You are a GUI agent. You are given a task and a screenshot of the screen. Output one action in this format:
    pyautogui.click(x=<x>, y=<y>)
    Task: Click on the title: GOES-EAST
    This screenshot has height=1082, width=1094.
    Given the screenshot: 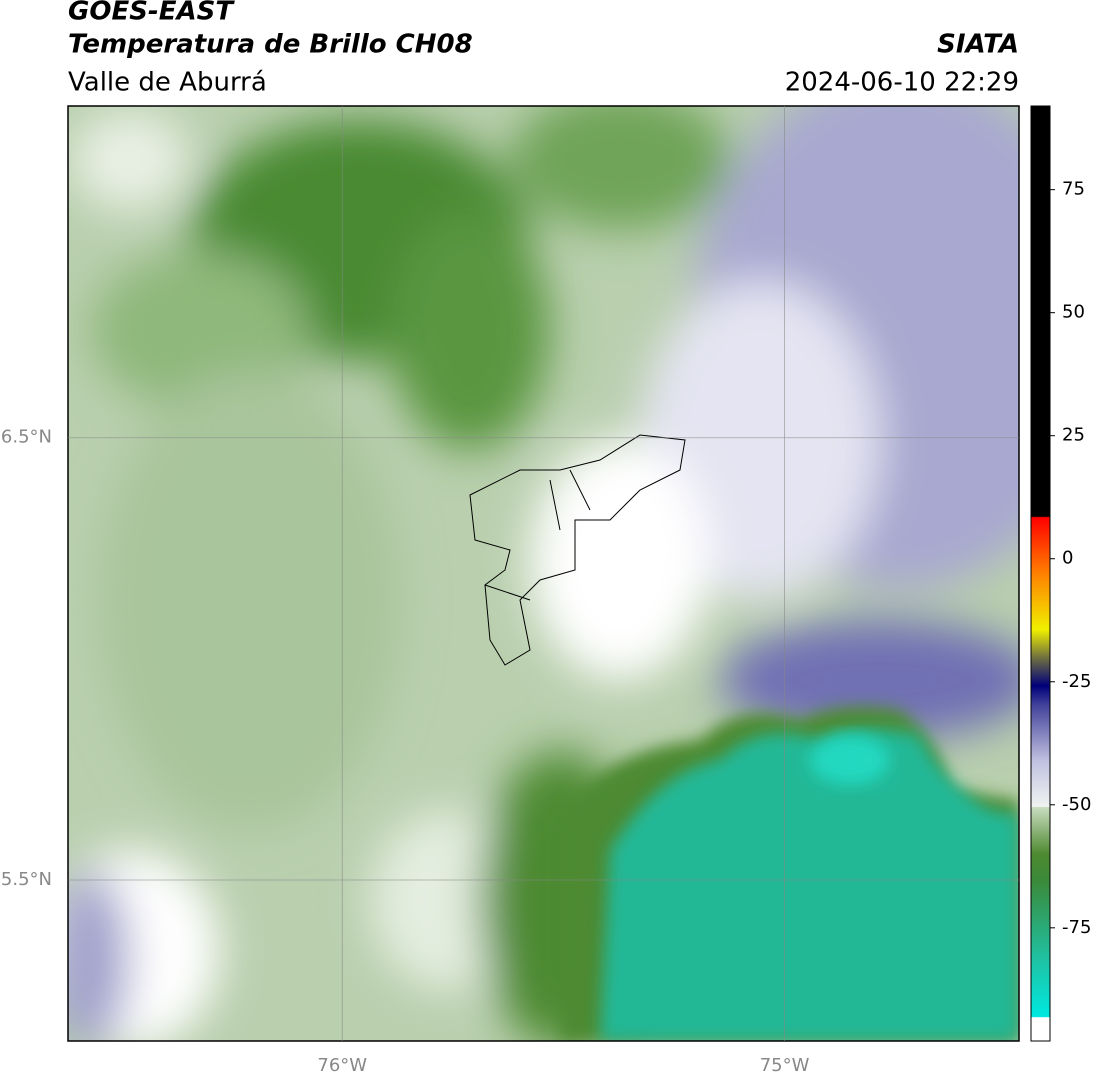 What is the action you would take?
    pyautogui.click(x=151, y=13)
    